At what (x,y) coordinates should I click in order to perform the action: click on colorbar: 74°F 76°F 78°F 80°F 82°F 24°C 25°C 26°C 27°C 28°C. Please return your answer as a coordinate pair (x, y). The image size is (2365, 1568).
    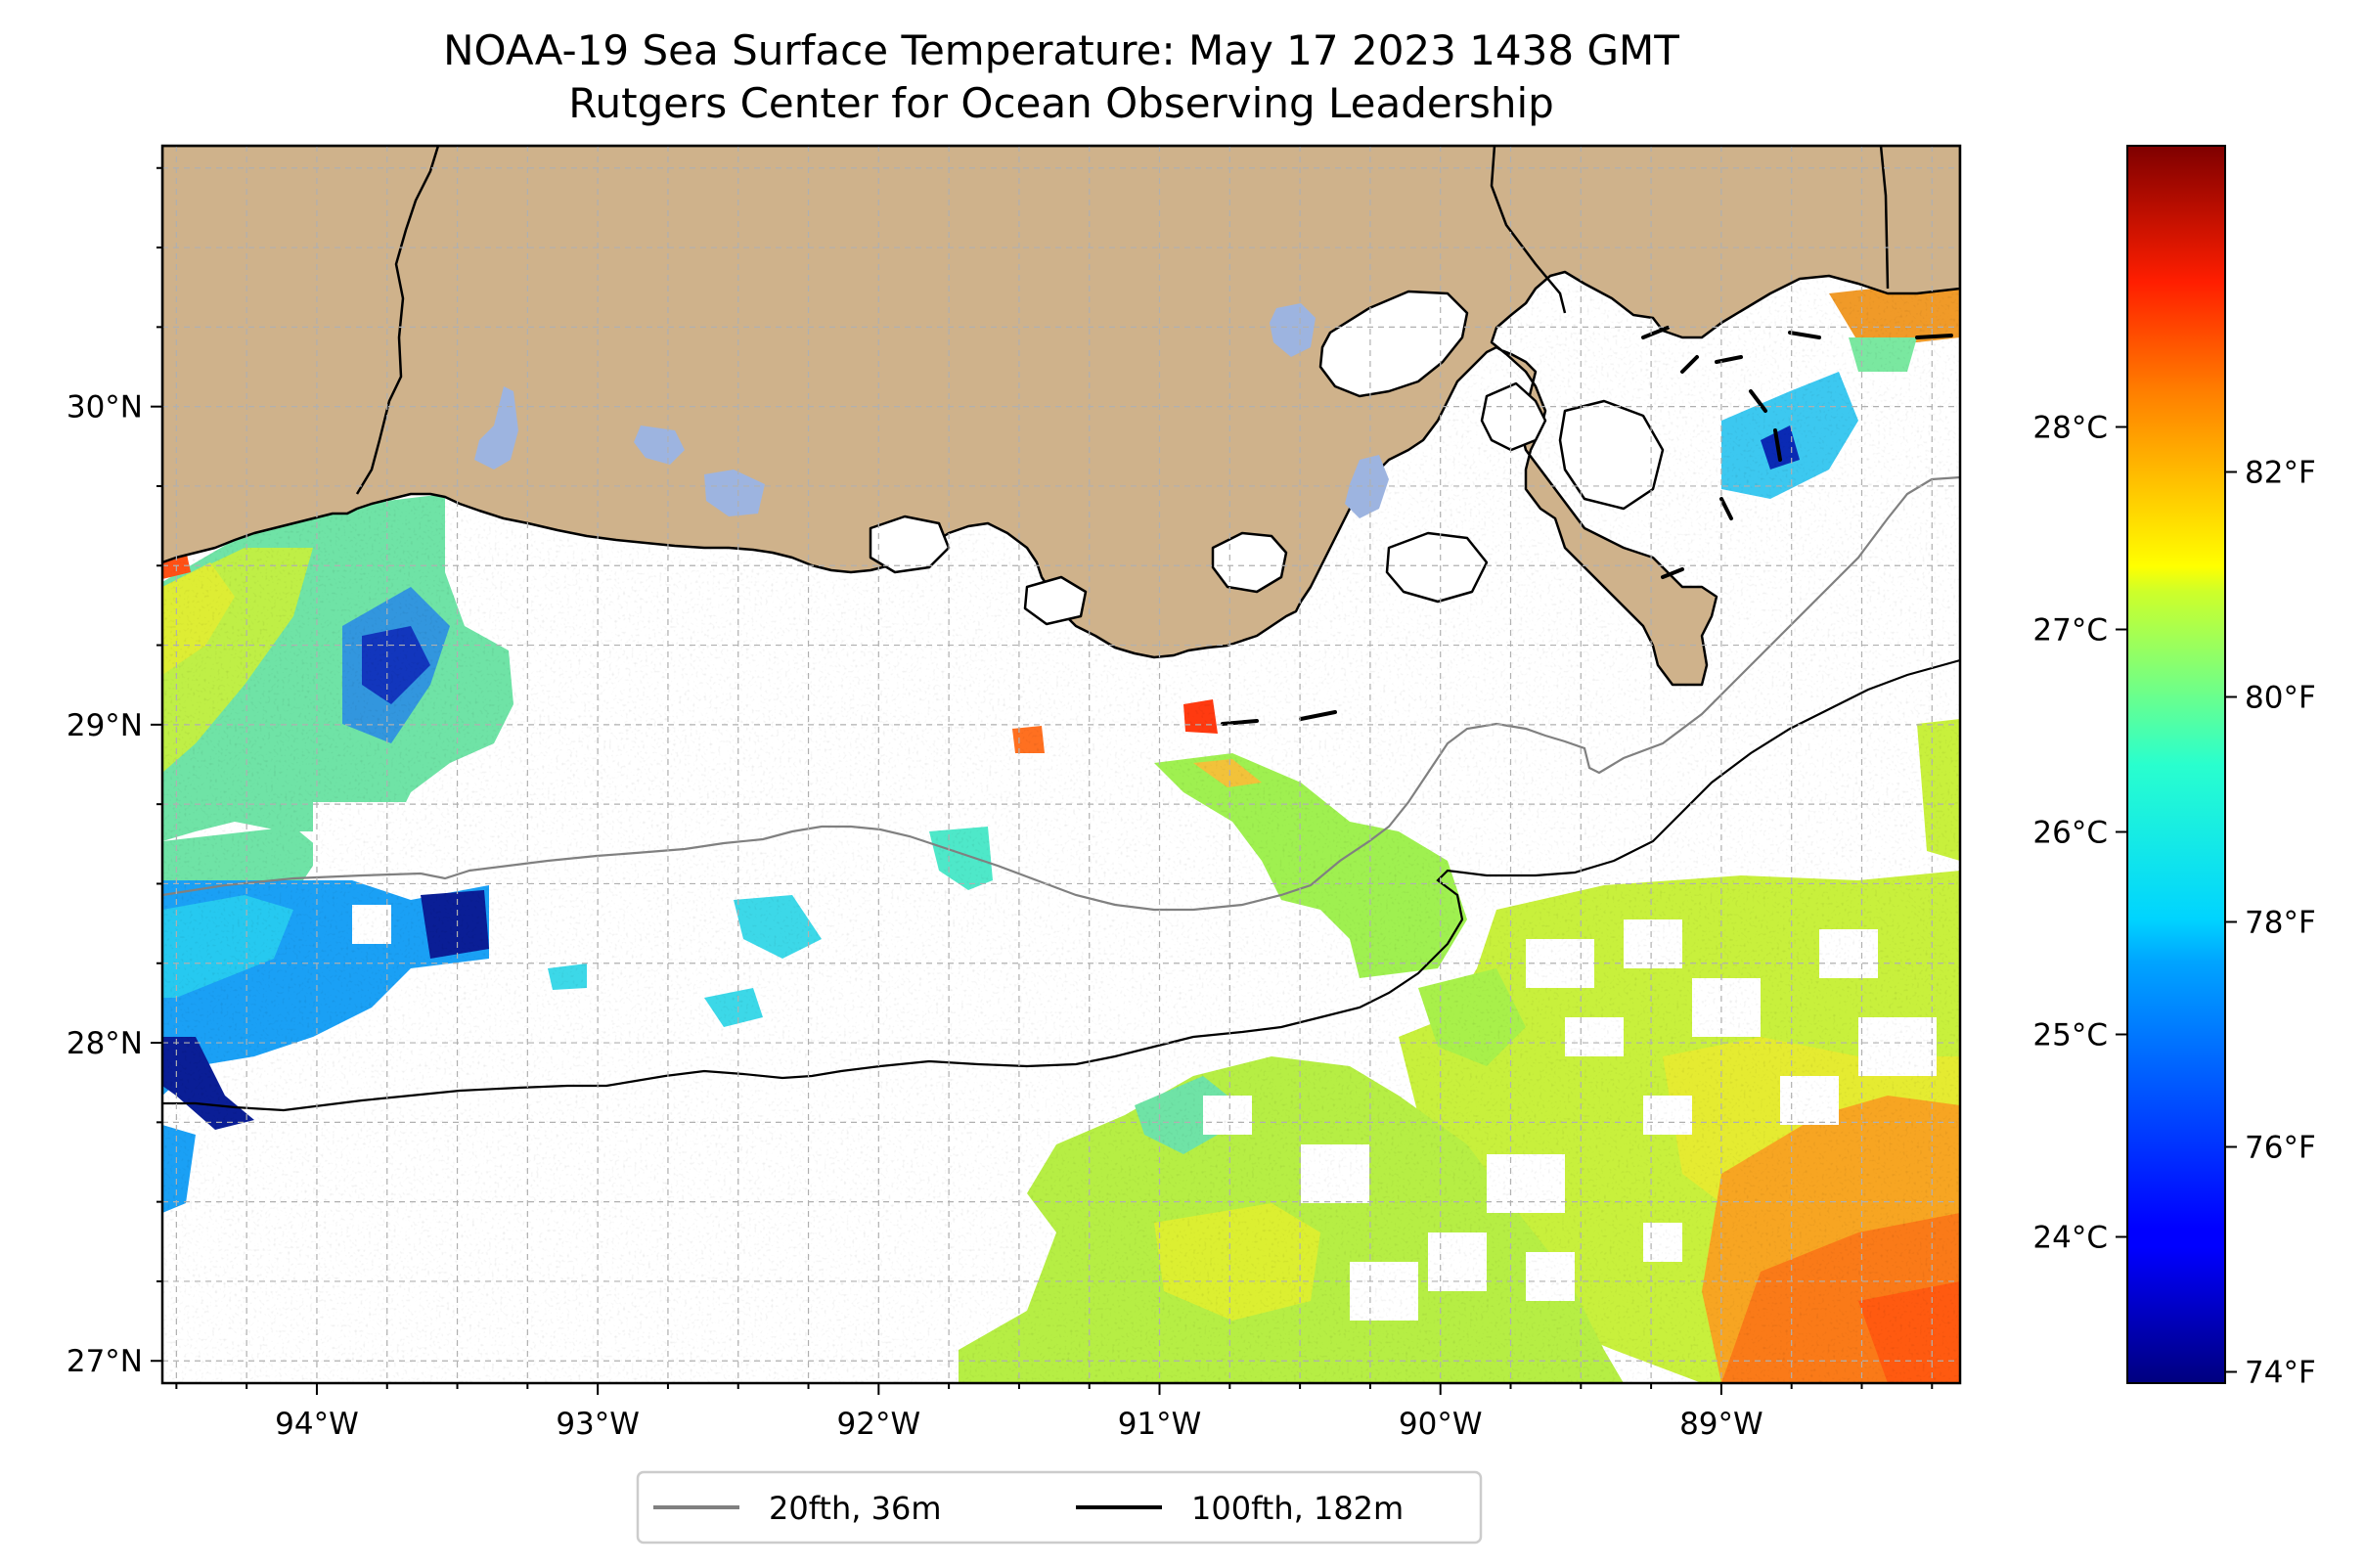
    Looking at the image, I should click on (2174, 768).